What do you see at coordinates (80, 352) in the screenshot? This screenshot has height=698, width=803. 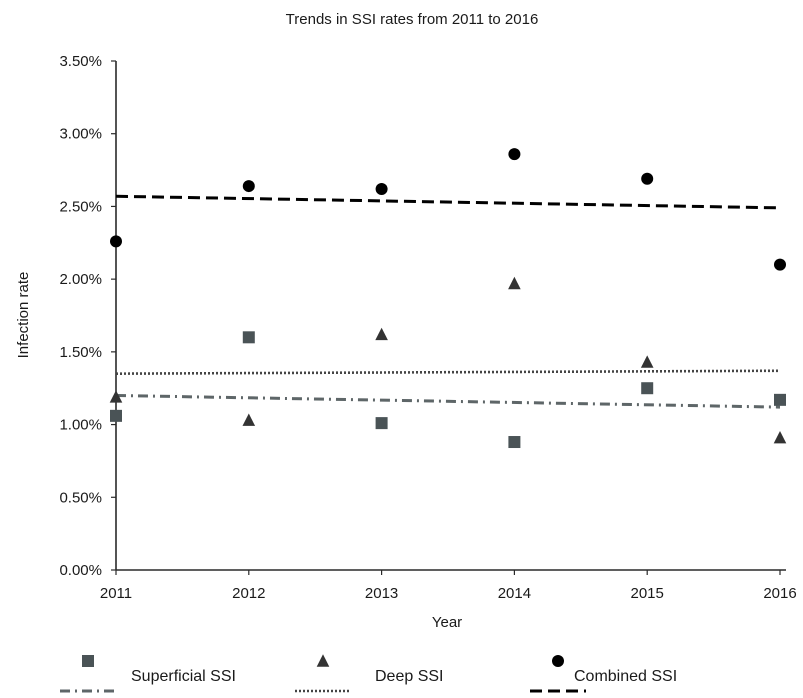 I see `y-tick-label: 1.50%` at bounding box center [80, 352].